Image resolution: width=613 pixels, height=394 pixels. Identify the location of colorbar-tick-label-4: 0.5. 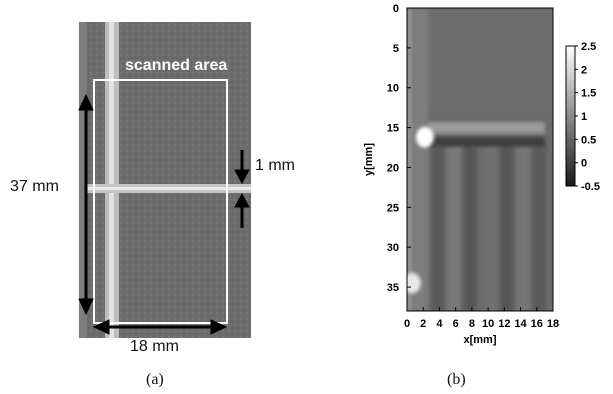
(588, 140).